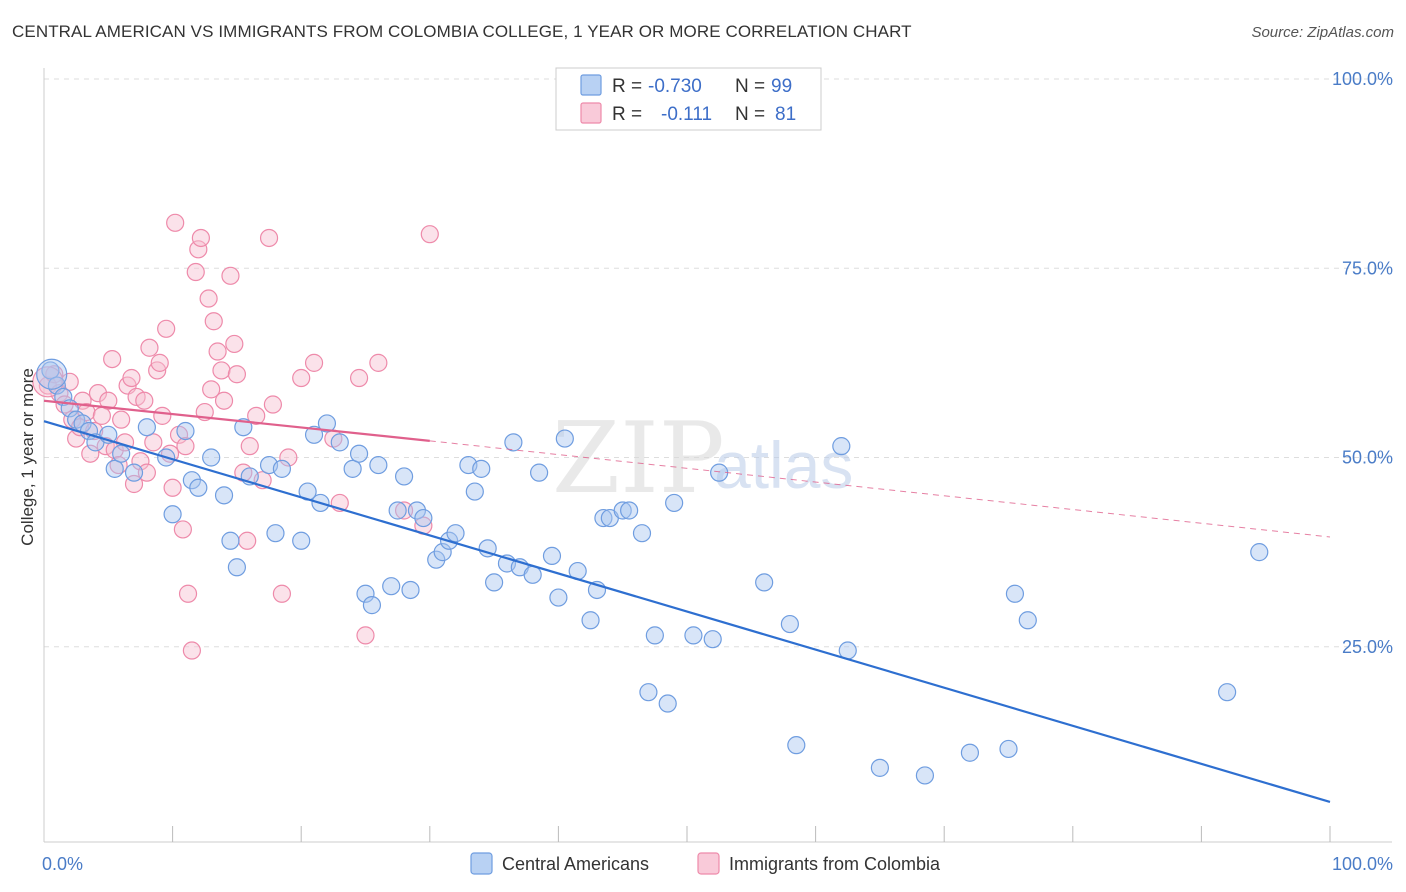 This screenshot has width=1406, height=892. I want to click on y-tick-label-50: 50.0%, so click(1367, 458).